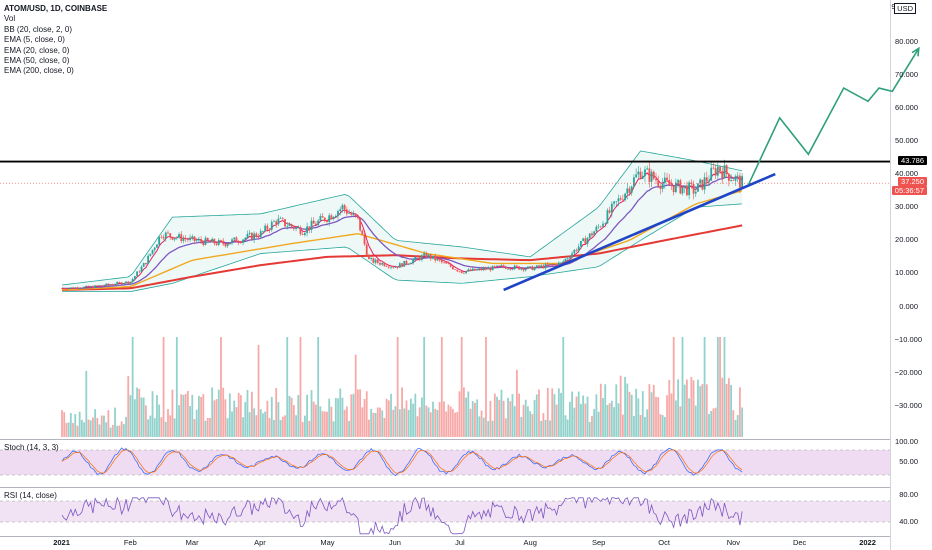 This screenshot has height=550, width=932. Describe the element at coordinates (37, 50) in the screenshot. I see `indicator-ema20: EMA (20, close, 0)` at that location.